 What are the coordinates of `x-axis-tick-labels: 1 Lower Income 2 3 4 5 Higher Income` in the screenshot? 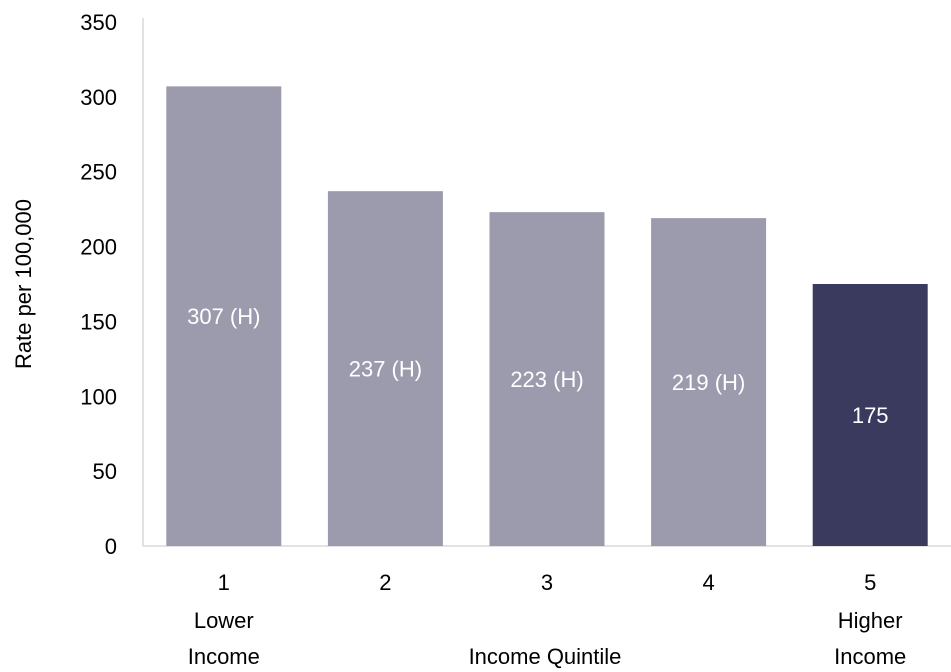 It's located at (547, 619).